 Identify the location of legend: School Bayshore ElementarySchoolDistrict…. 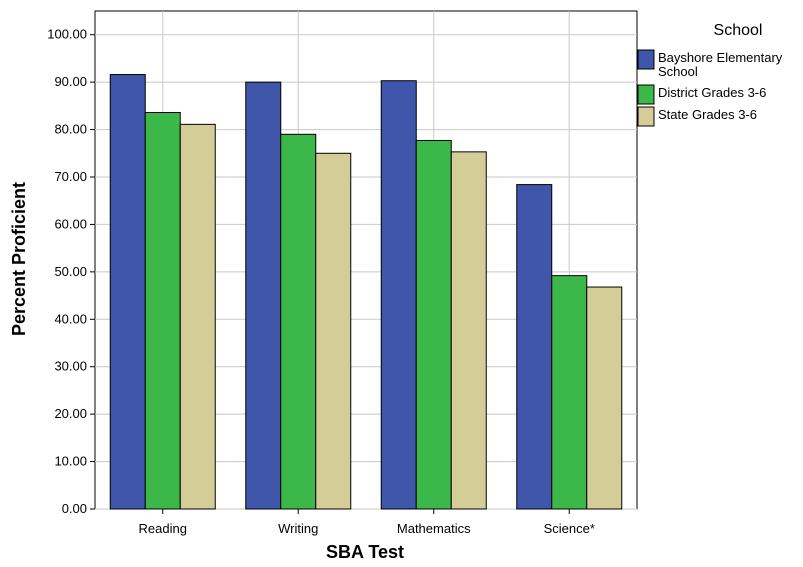
(710, 74).